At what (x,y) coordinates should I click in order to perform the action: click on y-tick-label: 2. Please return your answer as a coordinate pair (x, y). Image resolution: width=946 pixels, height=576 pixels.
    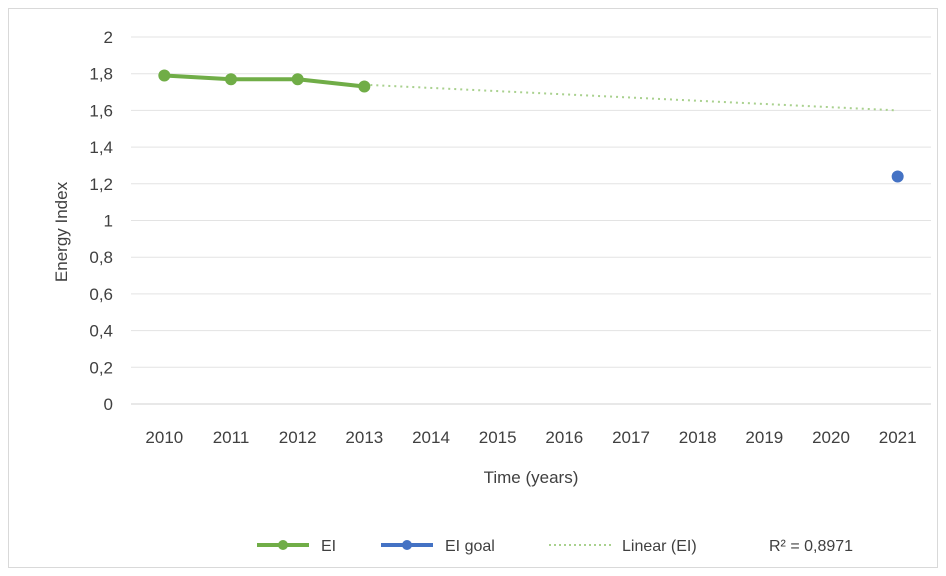
    Looking at the image, I should click on (108, 37).